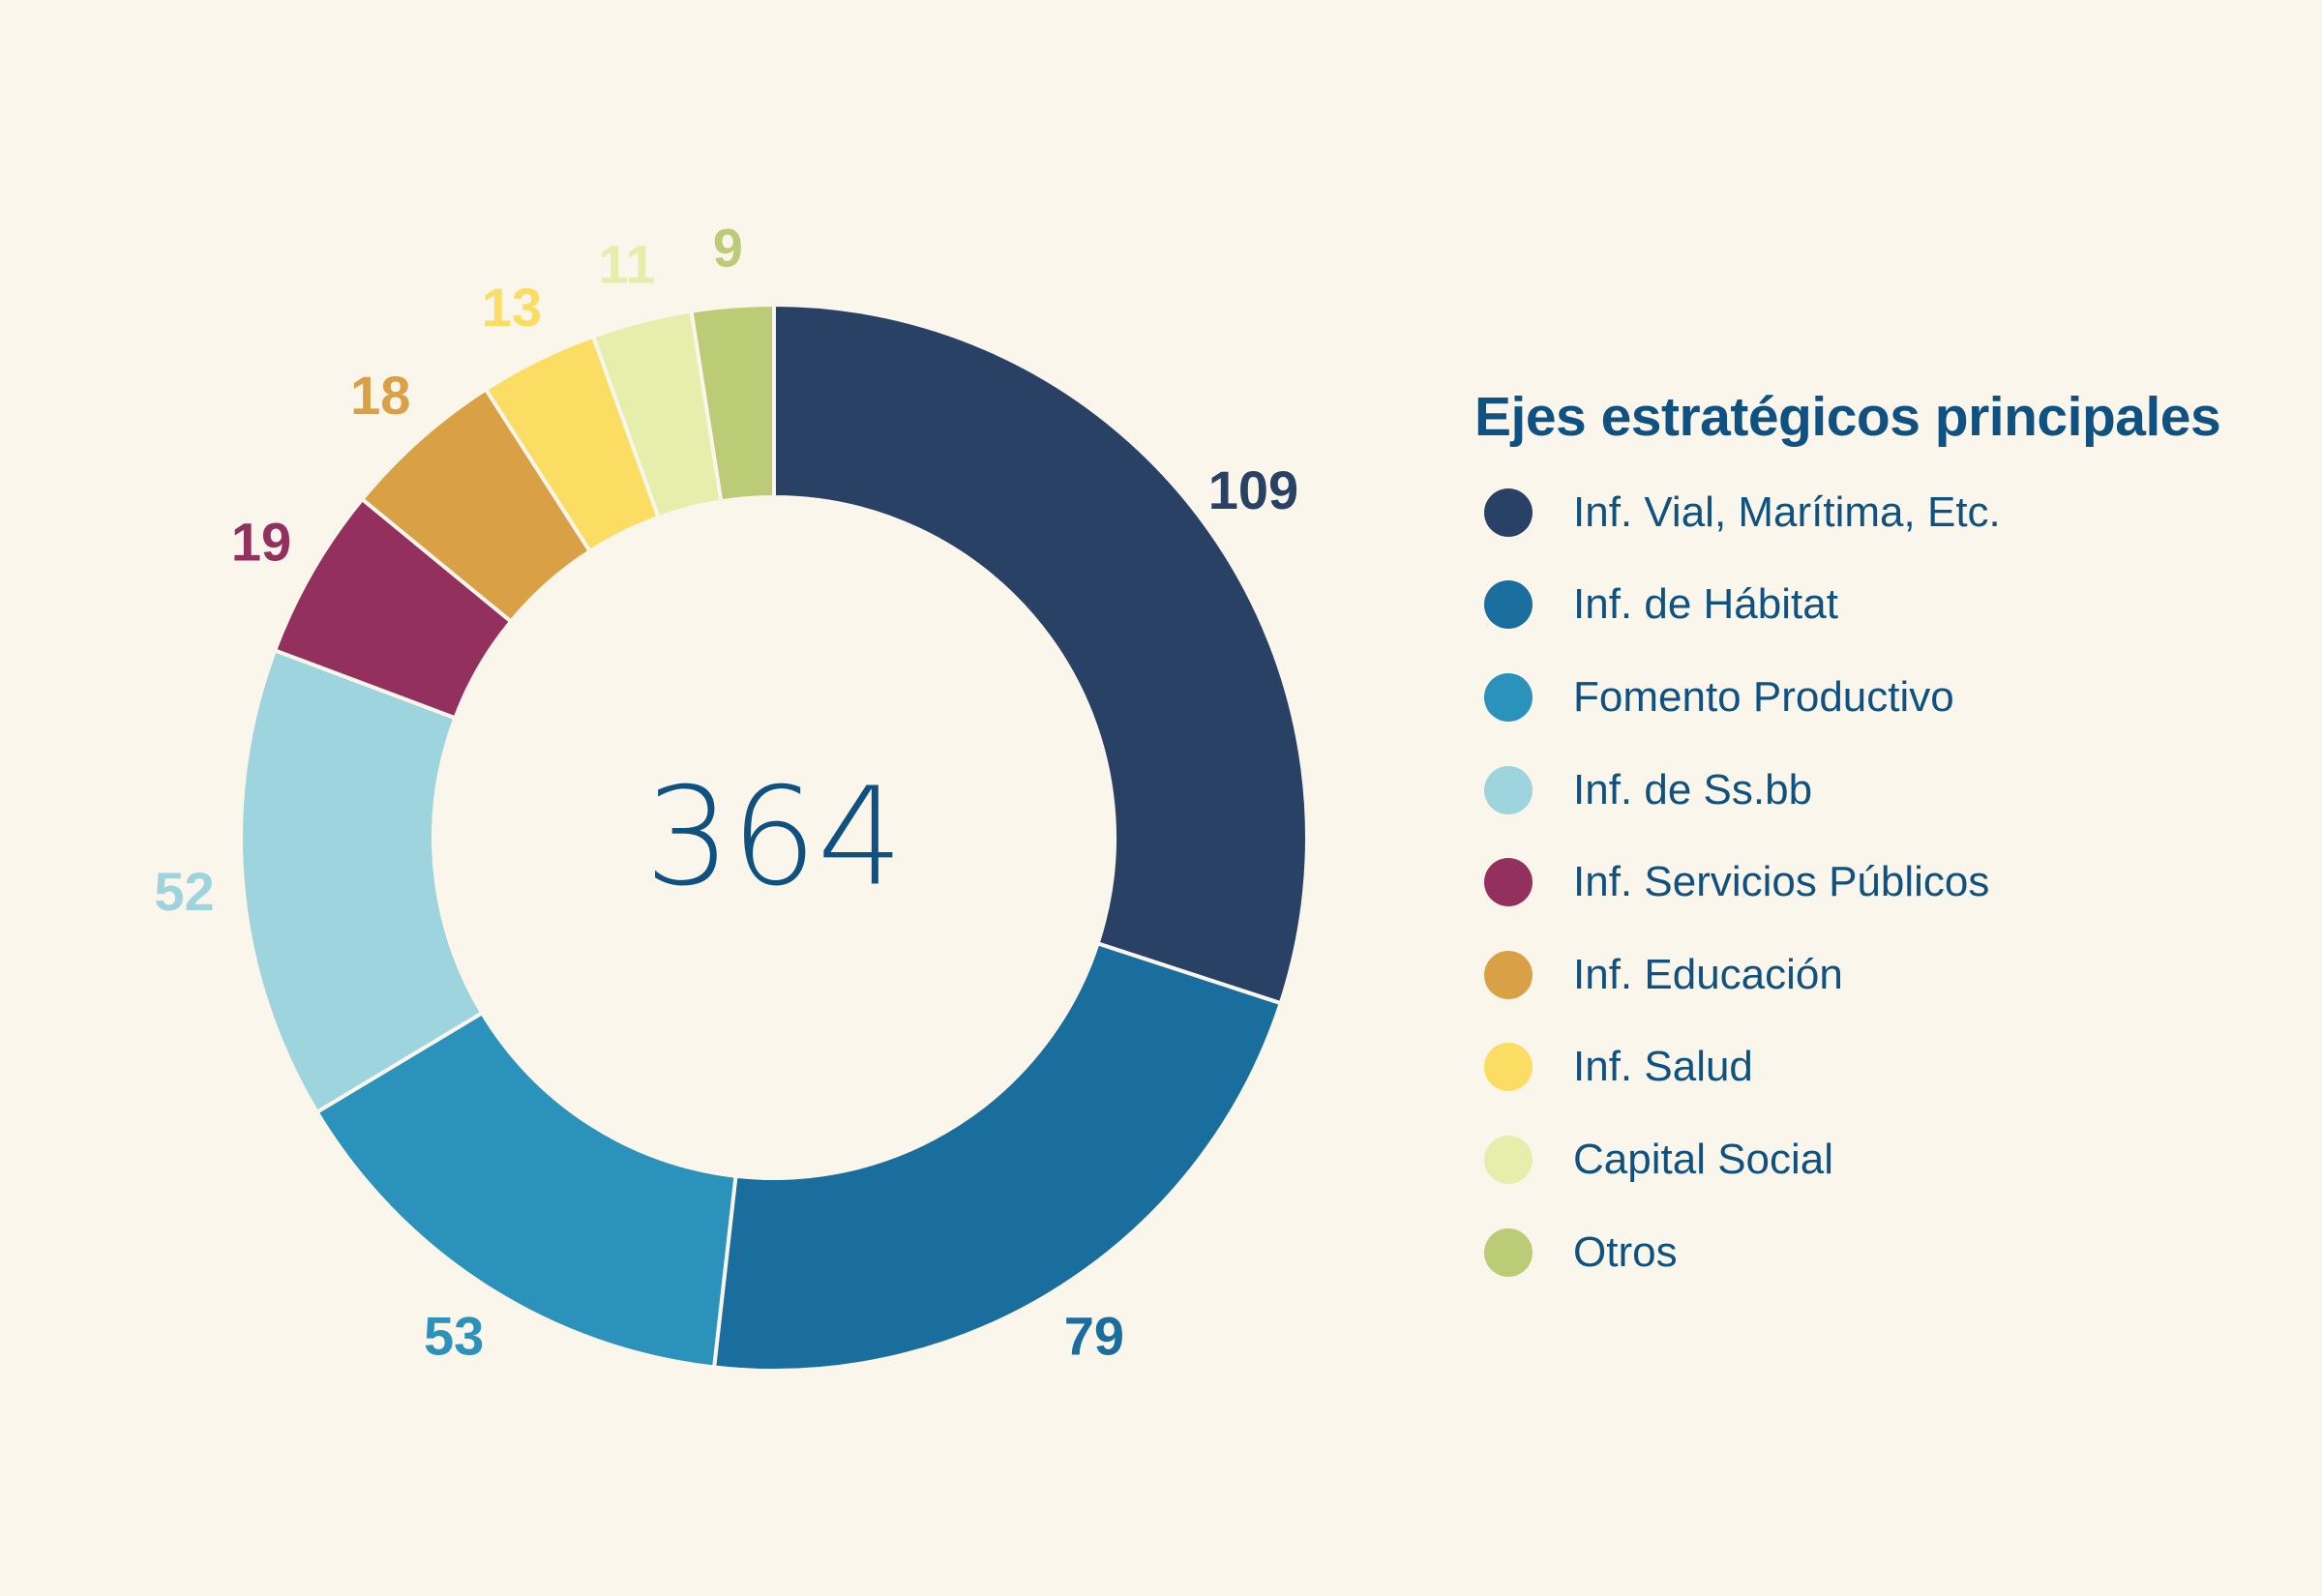 The height and width of the screenshot is (1596, 2322). What do you see at coordinates (512, 307) in the screenshot?
I see `value-label-7: 13` at bounding box center [512, 307].